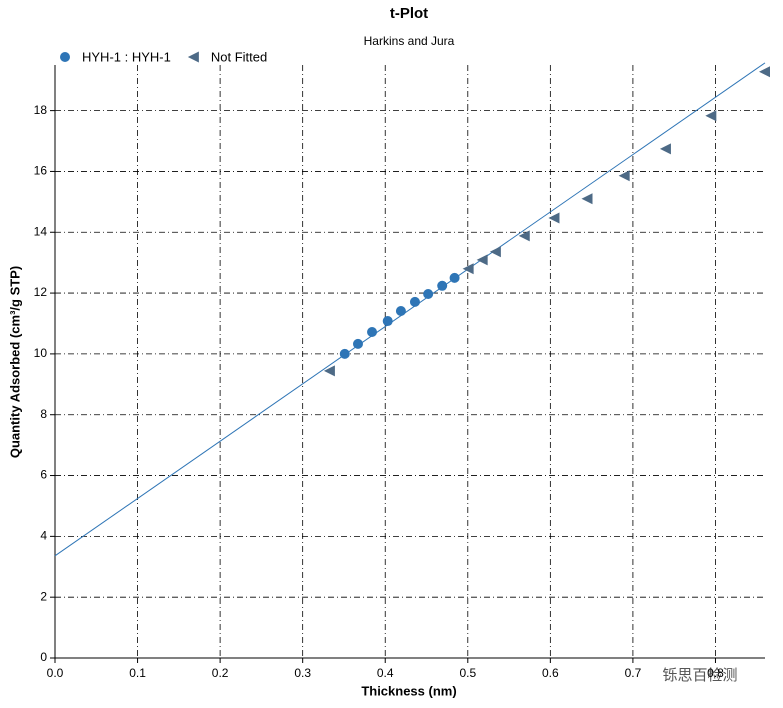 Image resolution: width=783 pixels, height=708 pixels. Describe the element at coordinates (43, 414) in the screenshot. I see `y-tick-label: 8` at that location.